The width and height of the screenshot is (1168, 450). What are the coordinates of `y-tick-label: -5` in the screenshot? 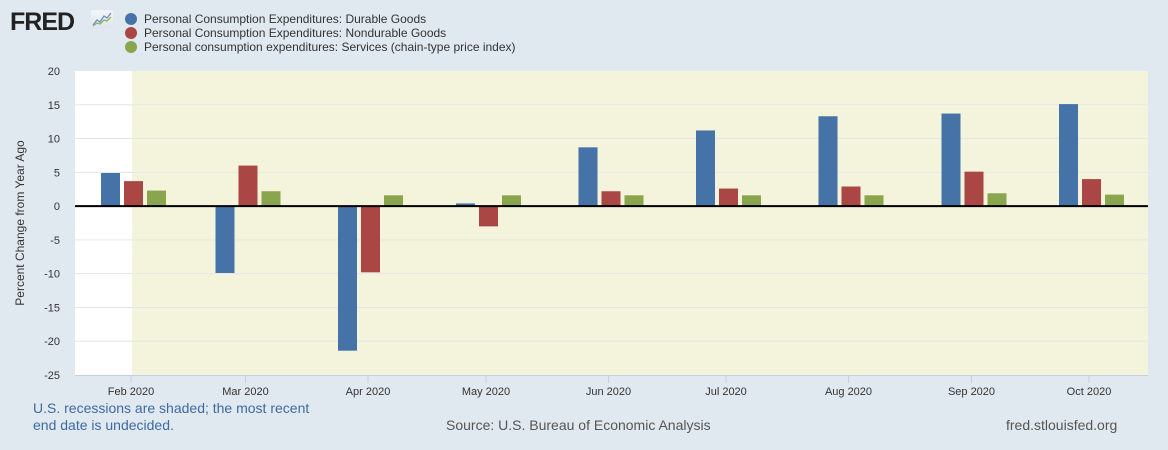 It's located at (55, 241).